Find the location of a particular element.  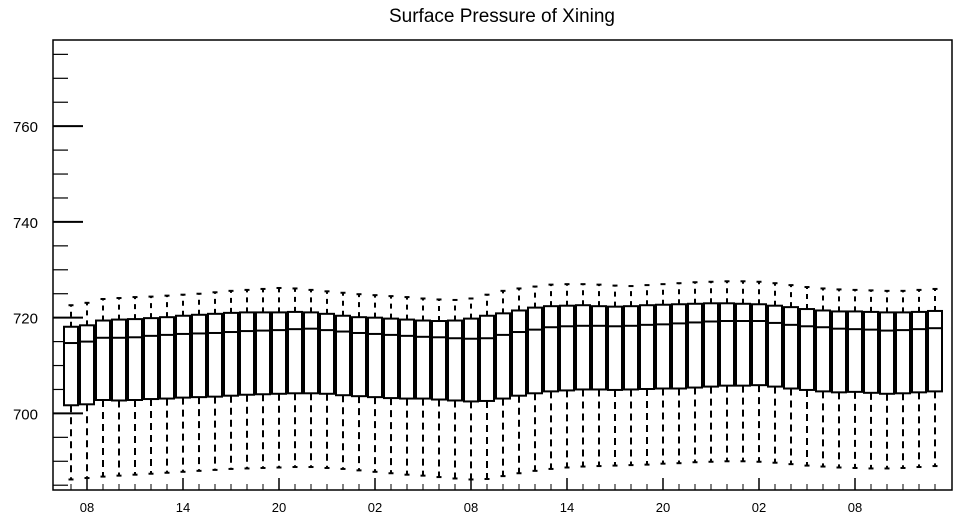

y-tick-label: 760 is located at coordinates (25, 127).